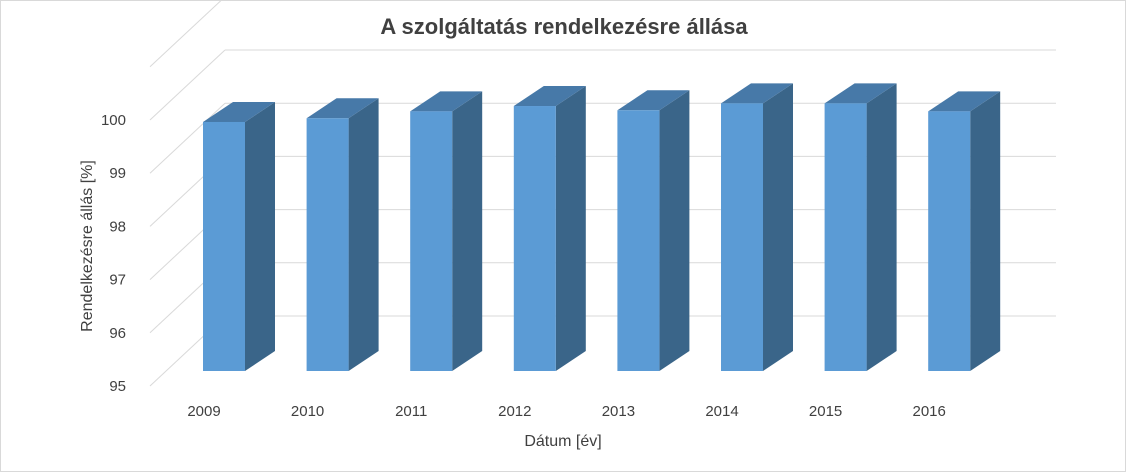 Image resolution: width=1128 pixels, height=474 pixels. I want to click on x-axis-title: Dátum [év], so click(562, 441).